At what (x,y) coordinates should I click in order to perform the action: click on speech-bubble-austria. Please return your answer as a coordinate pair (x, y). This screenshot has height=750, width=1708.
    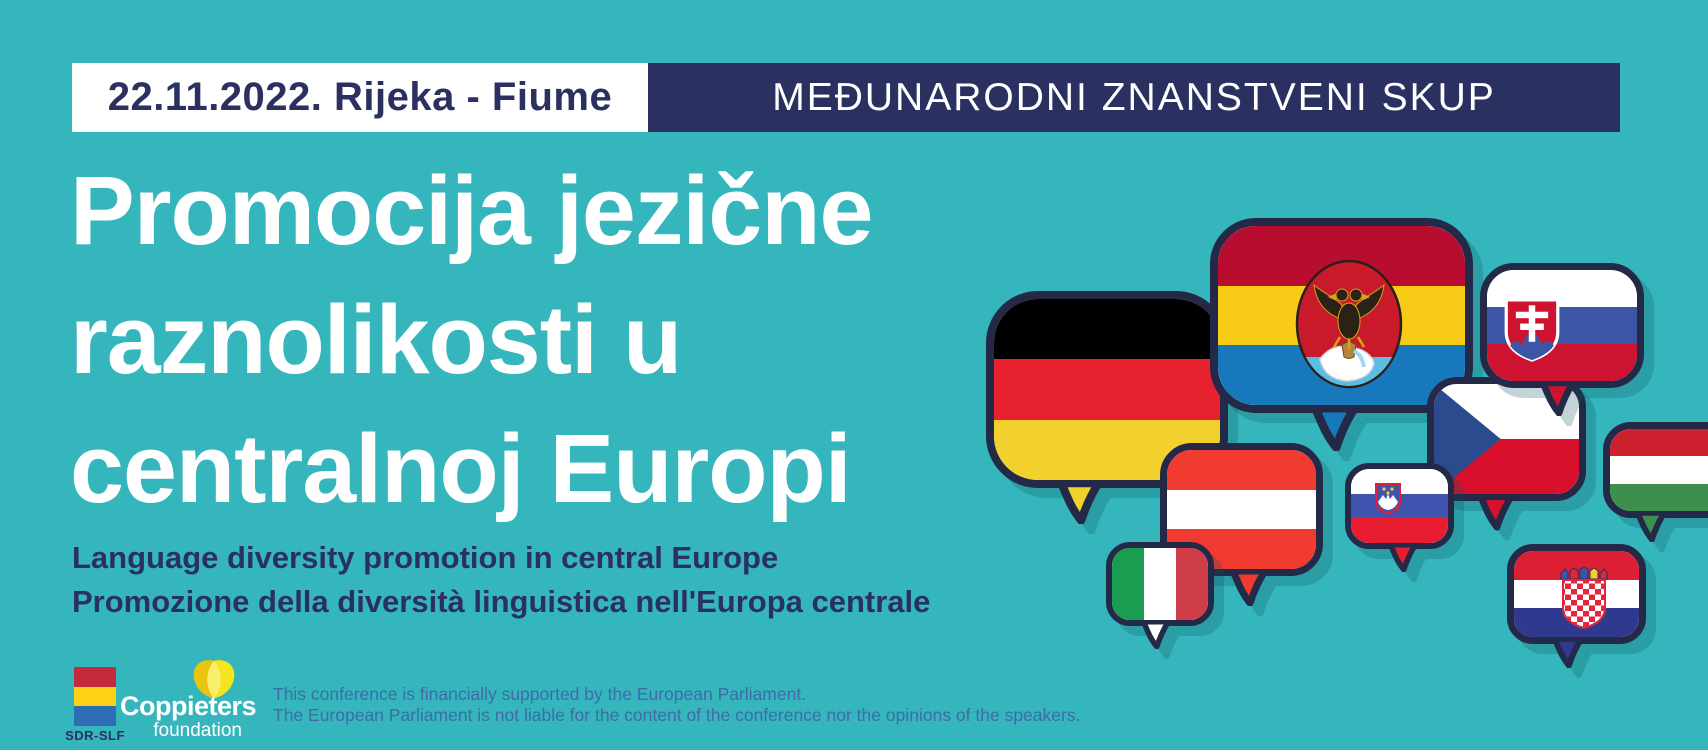
    Looking at the image, I should click on (1241, 524).